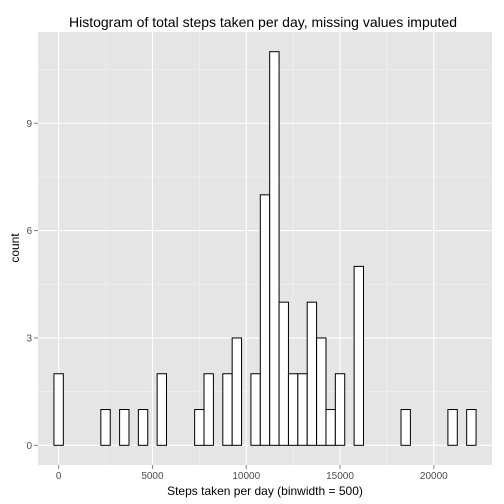 The height and width of the screenshot is (504, 504). What do you see at coordinates (434, 476) in the screenshot?
I see `x-tick-label: 20000` at bounding box center [434, 476].